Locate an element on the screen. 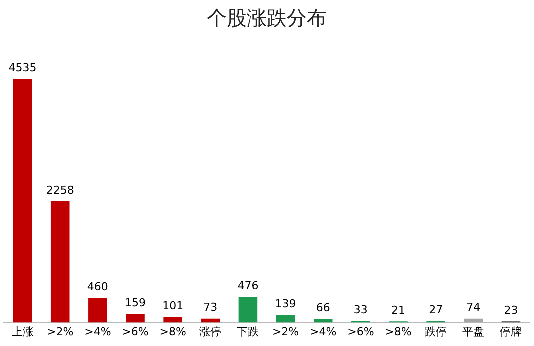 The image size is (534, 346). data-label: 159 is located at coordinates (135, 303).